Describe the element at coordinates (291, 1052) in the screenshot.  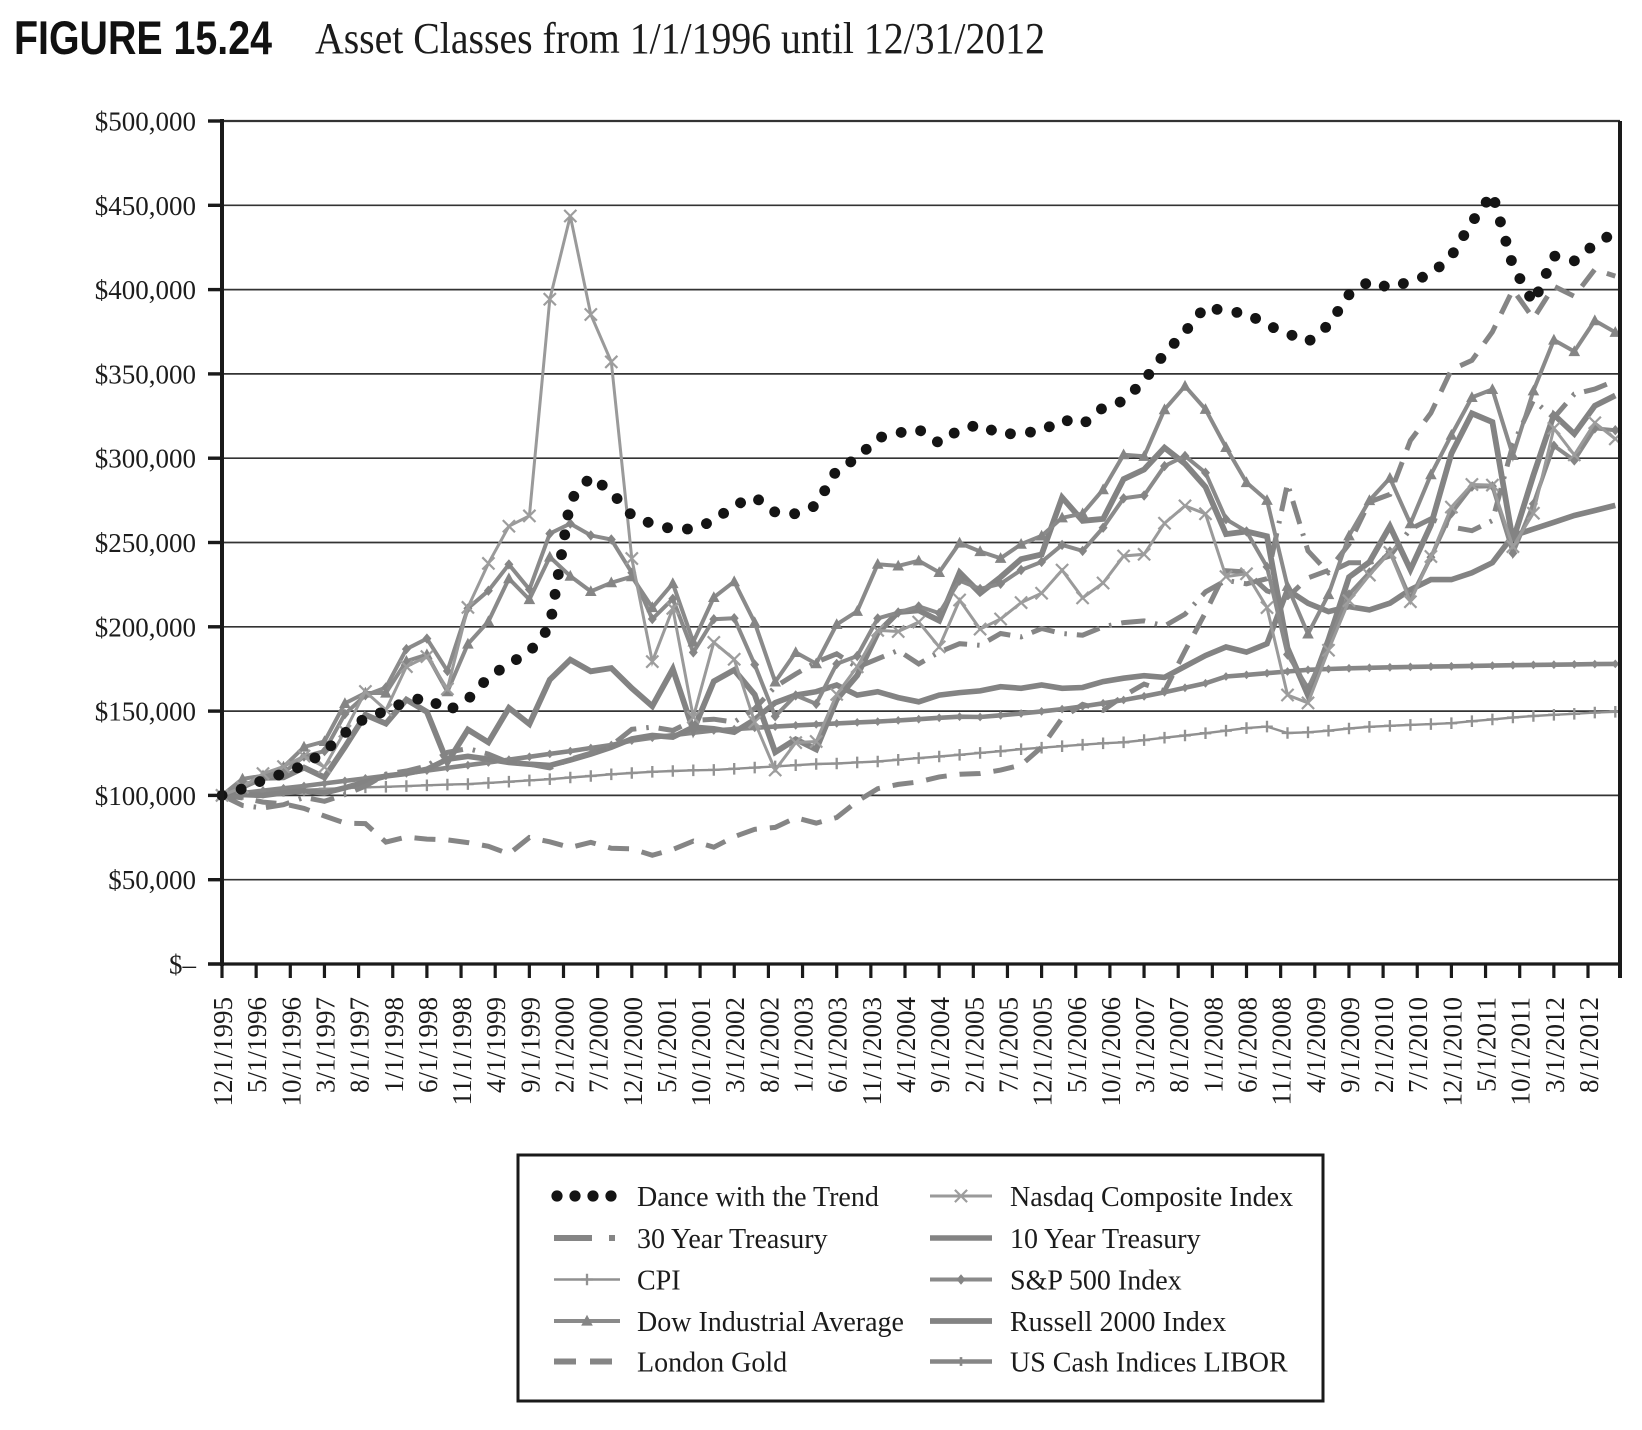
I see `svg-text: 10/1/1996` at that location.